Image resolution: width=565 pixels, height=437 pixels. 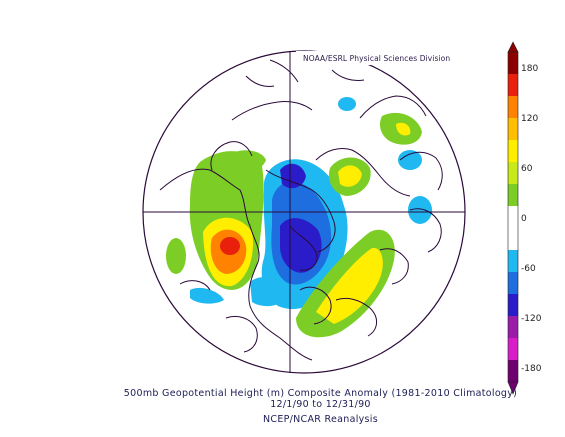 What do you see at coordinates (270, 292) in the screenshot?
I see `anomaly-negative-southwest` at bounding box center [270, 292].